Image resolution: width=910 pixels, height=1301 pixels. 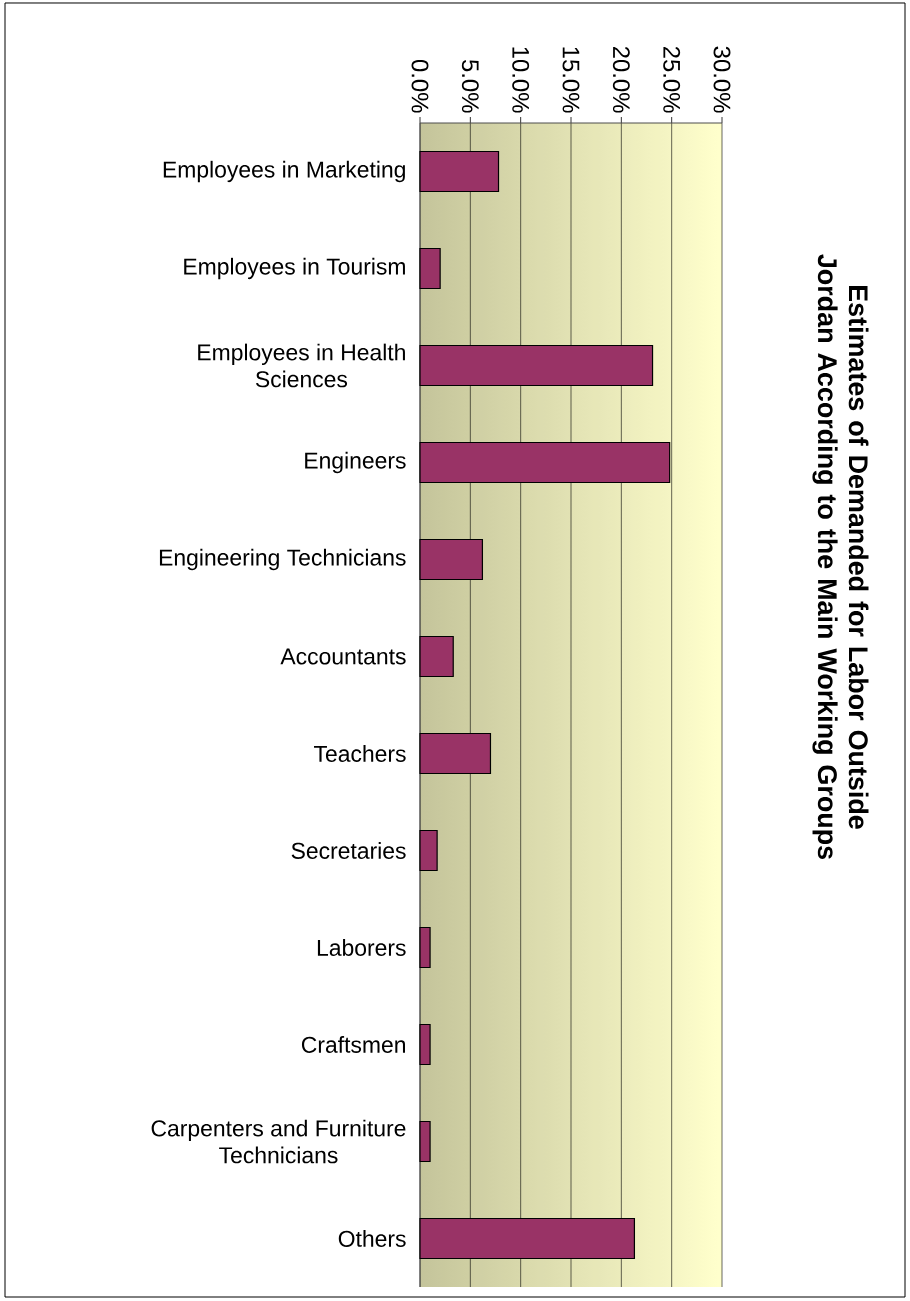 What do you see at coordinates (722, 79) in the screenshot?
I see `x-tick-label: 30.0%` at bounding box center [722, 79].